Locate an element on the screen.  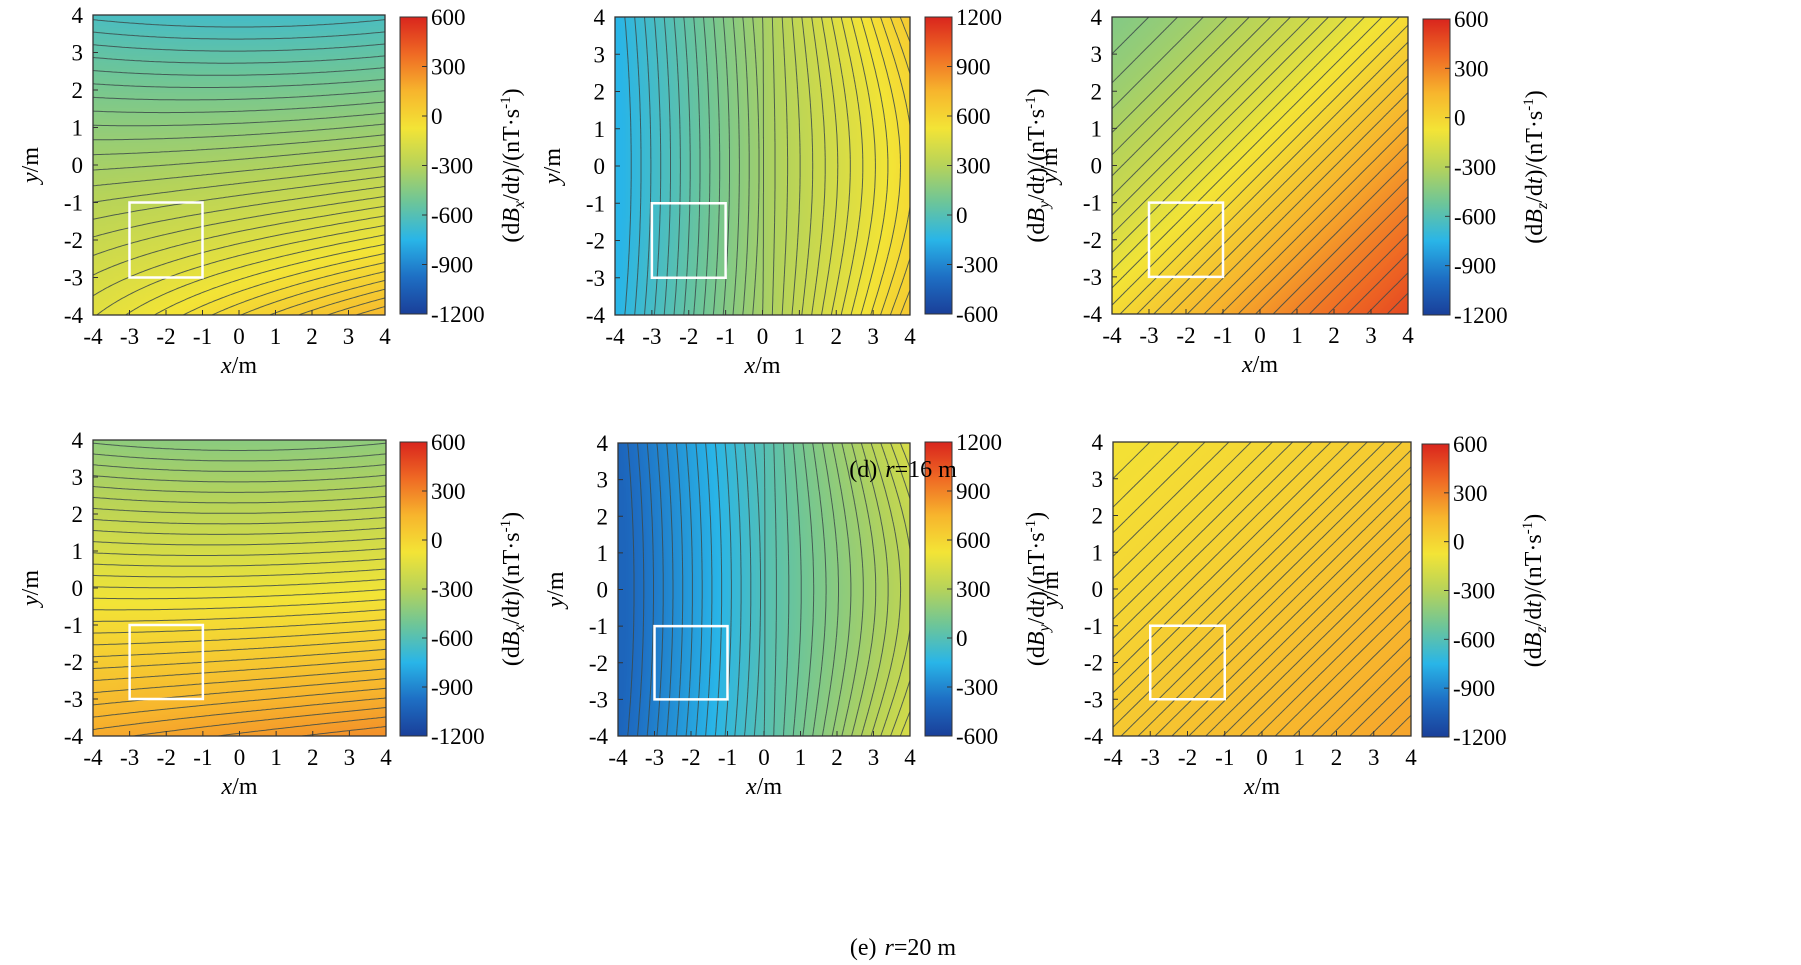
colorbar-label: (dBx/dt)/(nT·s-1) is located at coordinates (513, 165).